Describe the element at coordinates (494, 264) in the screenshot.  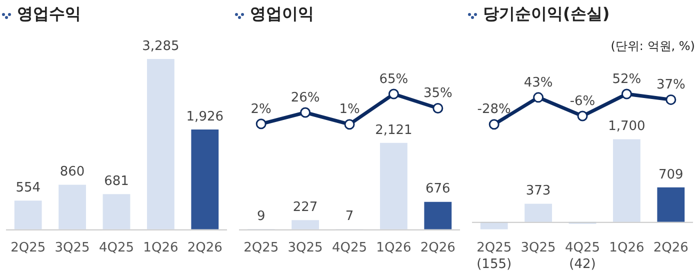
I see `data-label: (155)` at that location.